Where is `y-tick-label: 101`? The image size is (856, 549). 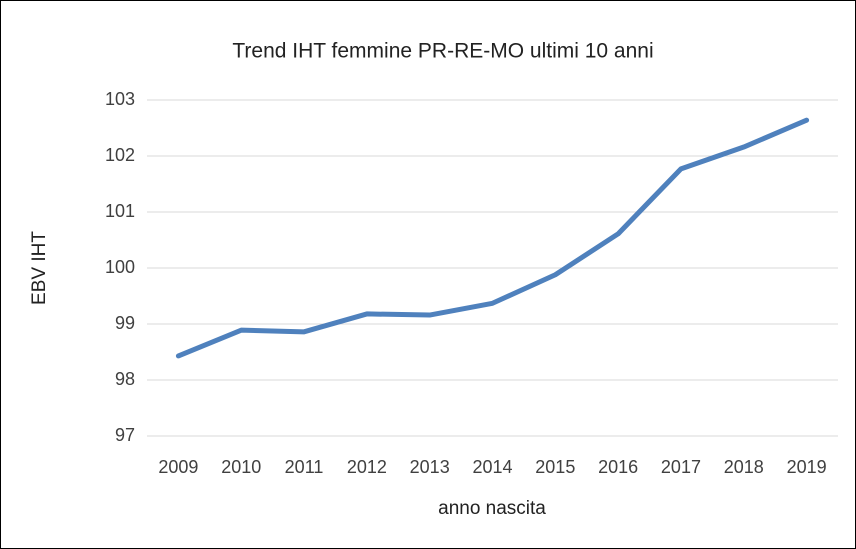 y-tick-label: 101 is located at coordinates (120, 211).